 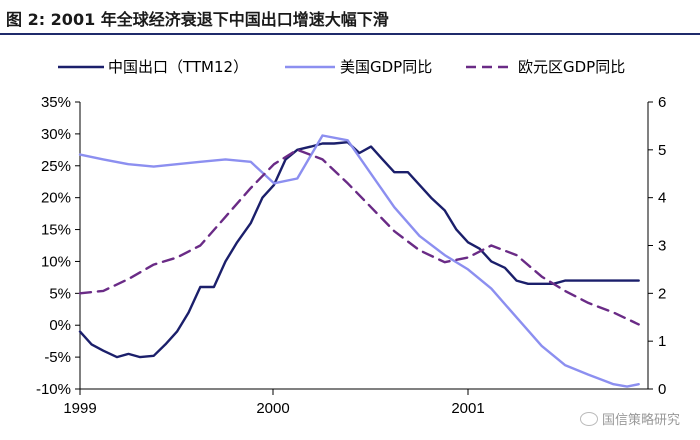 I want to click on y-right-tick-label: 1, so click(x=662, y=341).